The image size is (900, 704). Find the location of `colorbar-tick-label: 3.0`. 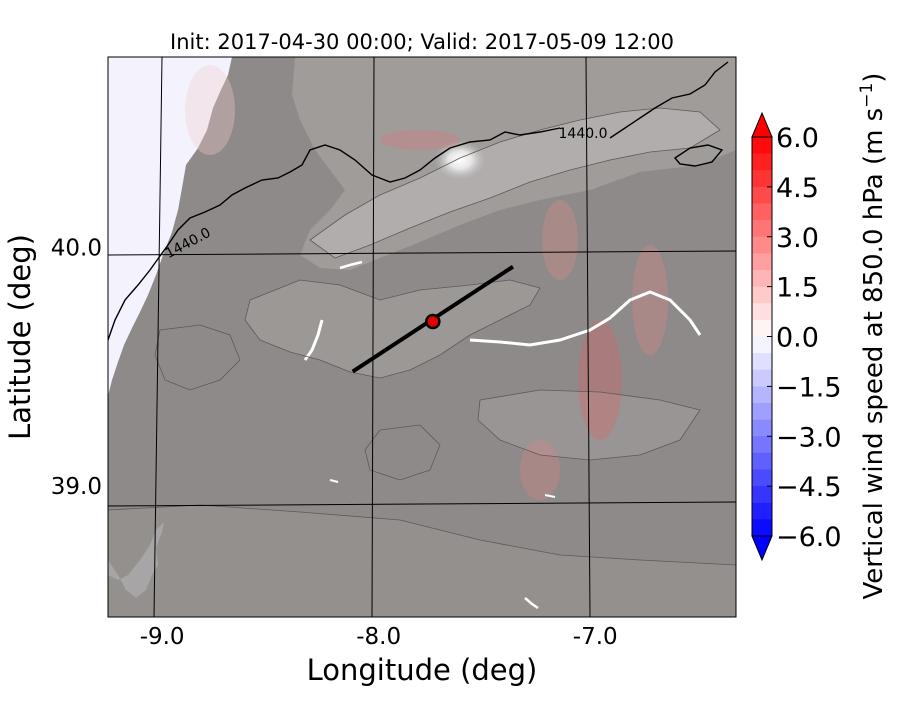

colorbar-tick-label: 3.0 is located at coordinates (797, 238).